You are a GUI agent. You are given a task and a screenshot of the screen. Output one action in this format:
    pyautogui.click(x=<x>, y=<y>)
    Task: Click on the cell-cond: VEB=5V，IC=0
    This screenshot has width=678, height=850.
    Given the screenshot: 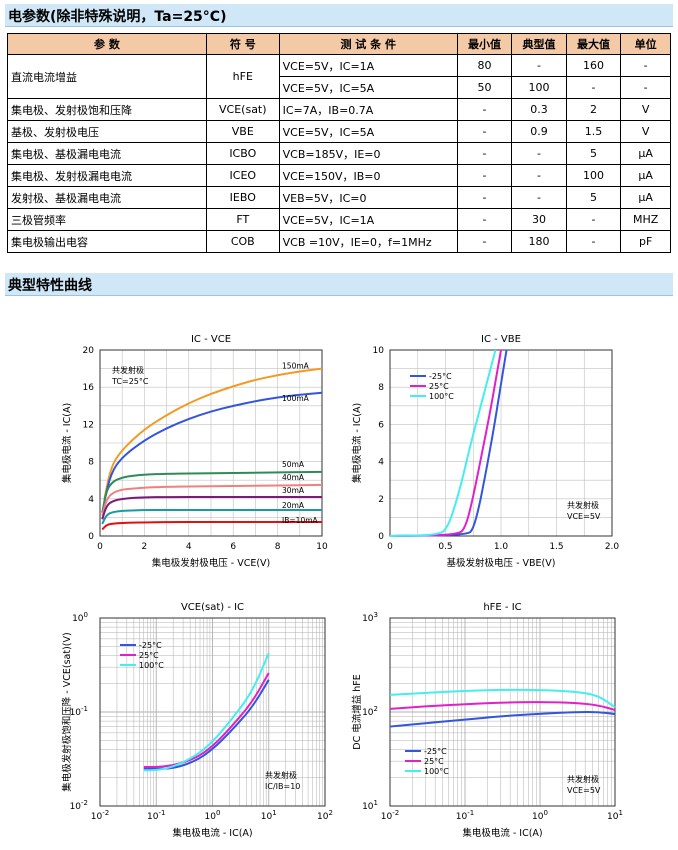 What is the action you would take?
    pyautogui.click(x=368, y=197)
    